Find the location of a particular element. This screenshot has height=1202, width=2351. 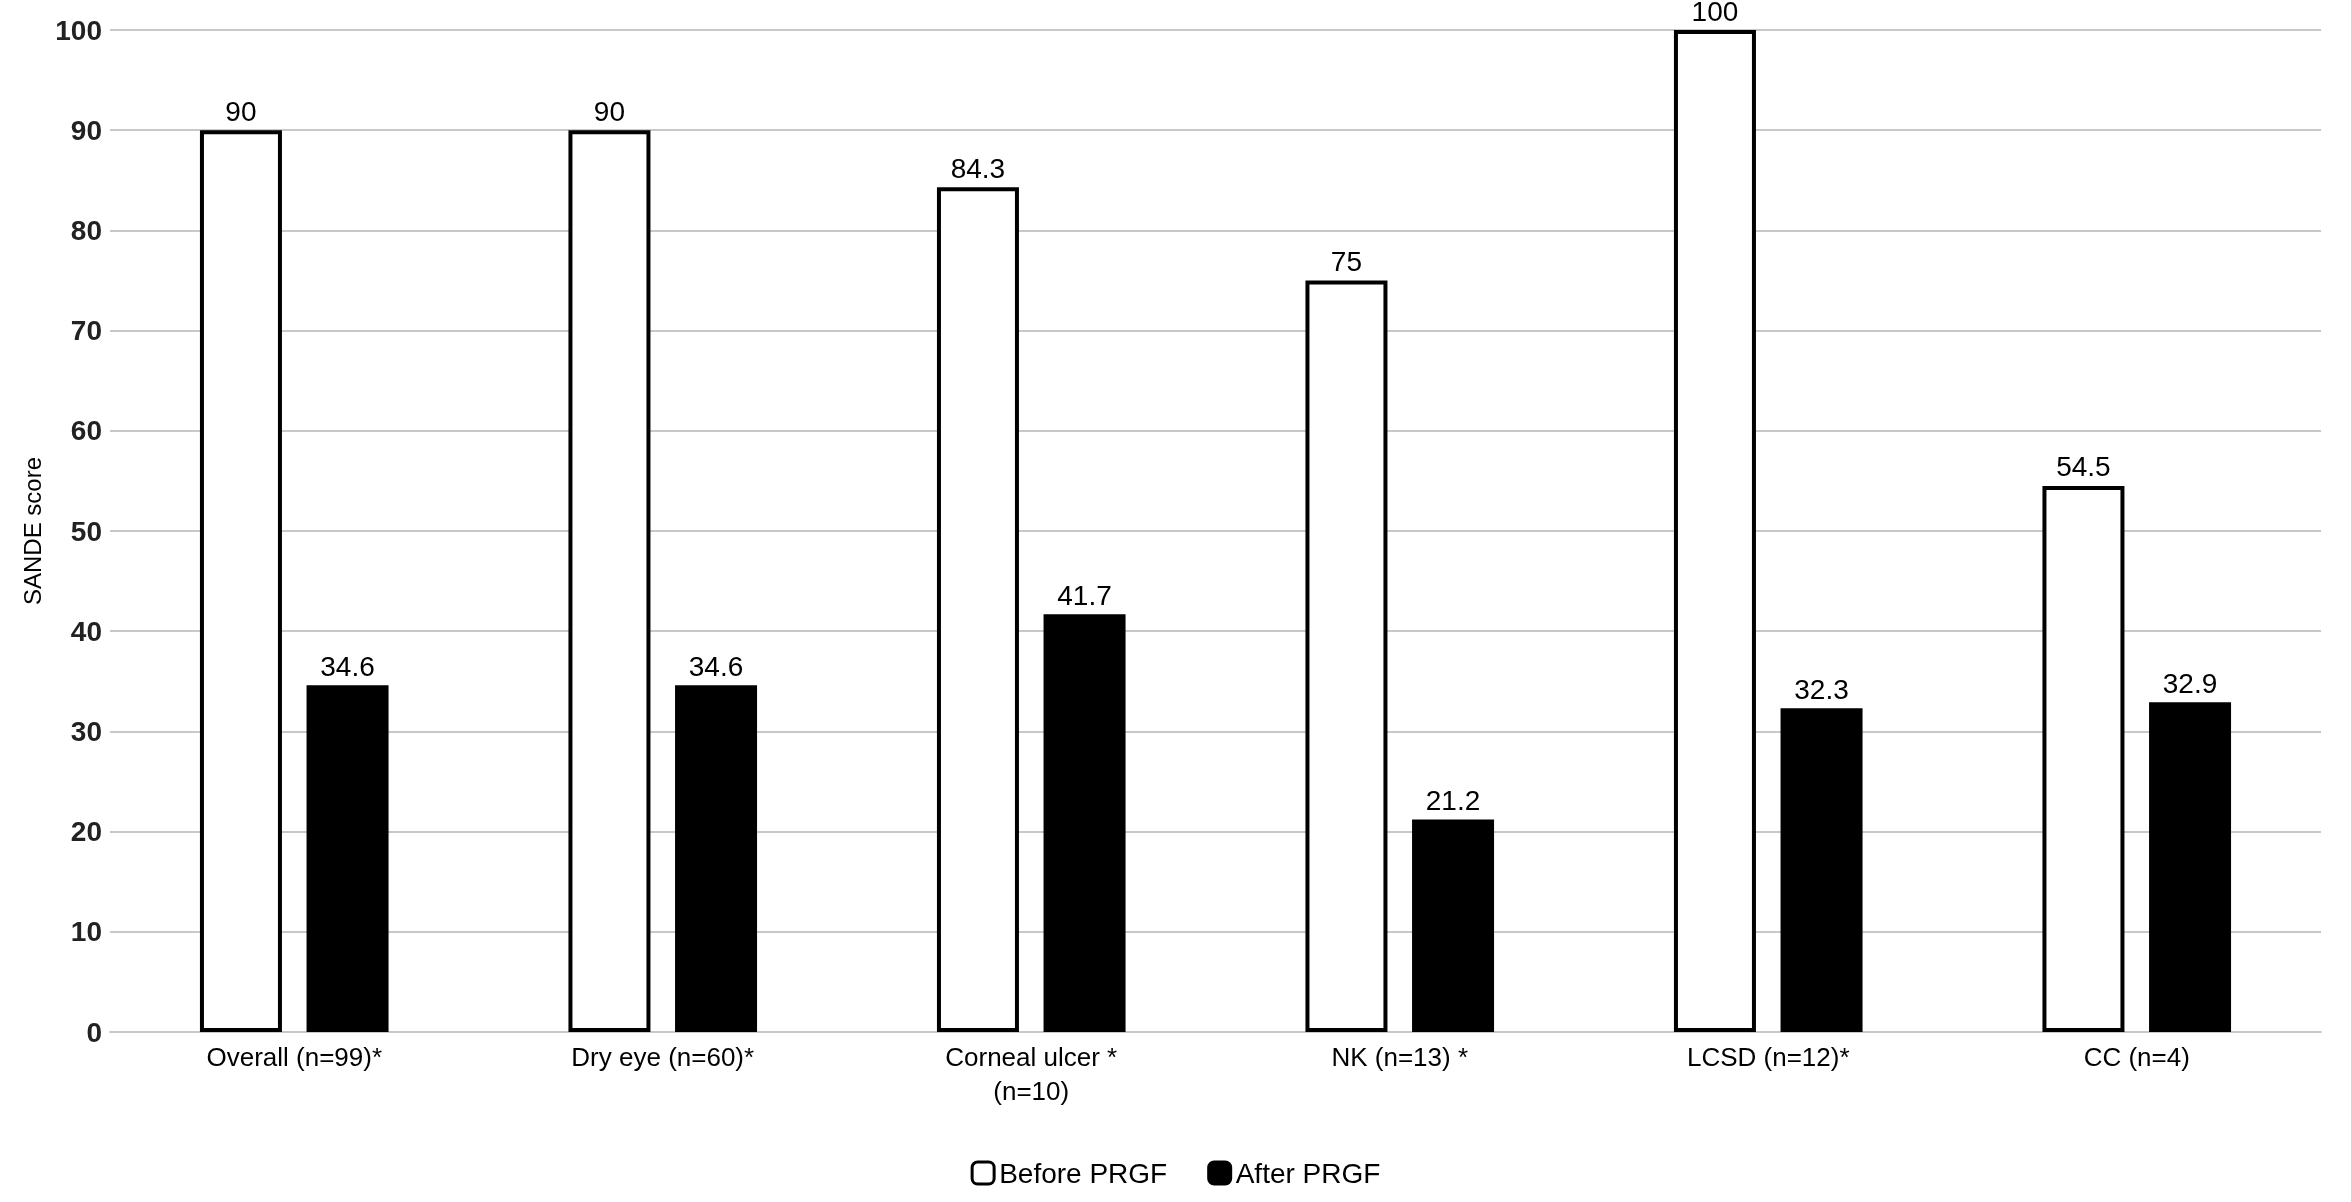

x-tick-label: Corneal ulcer * (n=10) is located at coordinates (1031, 1074).